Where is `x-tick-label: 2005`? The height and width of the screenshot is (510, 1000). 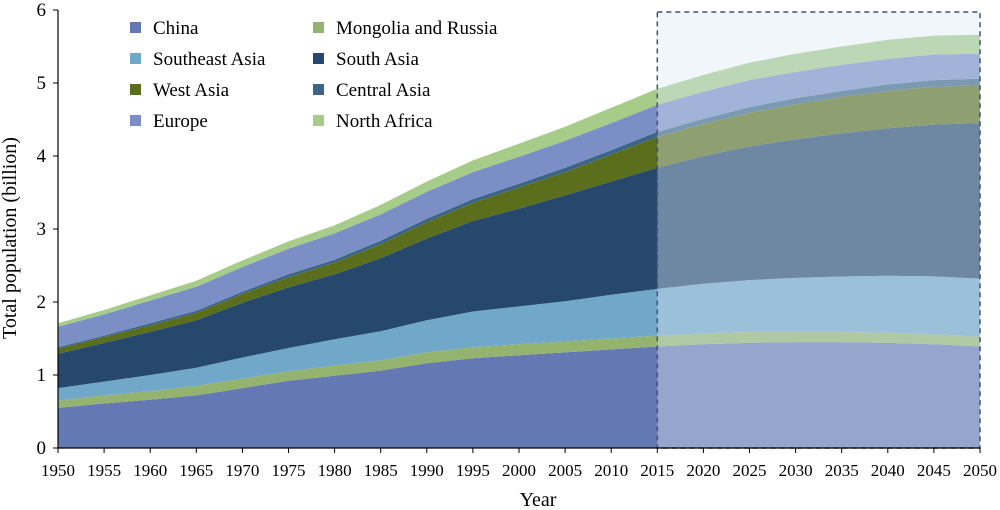 x-tick-label: 2005 is located at coordinates (565, 470).